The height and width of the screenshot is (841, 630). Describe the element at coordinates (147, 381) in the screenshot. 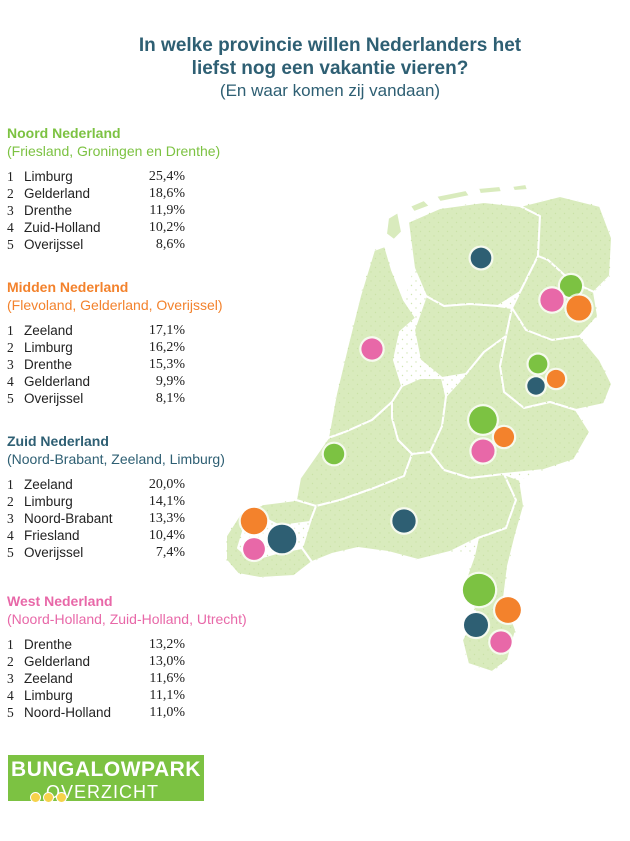

I see `rank-row: 4 Gelderland 9,9%` at that location.